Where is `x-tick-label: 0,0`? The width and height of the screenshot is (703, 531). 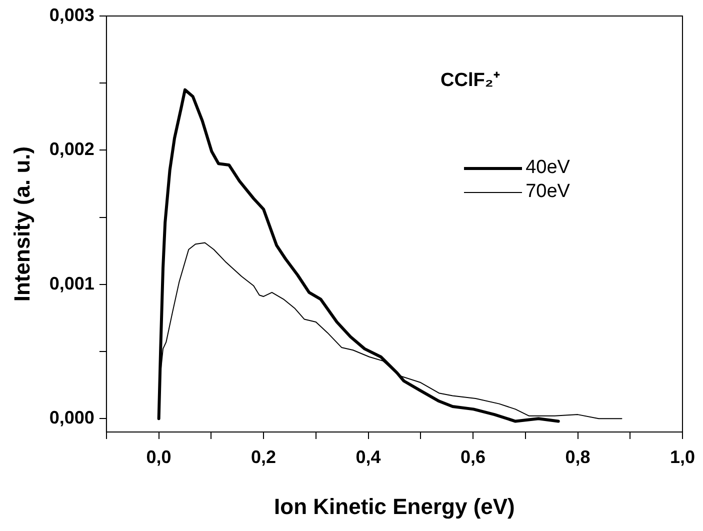
x-tick-label: 0,0 is located at coordinates (159, 456).